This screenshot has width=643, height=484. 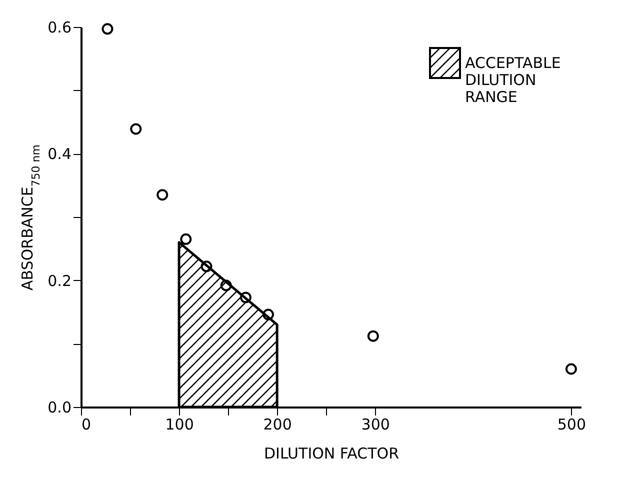 What do you see at coordinates (87, 425) in the screenshot?
I see `x-tick-label: 0` at bounding box center [87, 425].